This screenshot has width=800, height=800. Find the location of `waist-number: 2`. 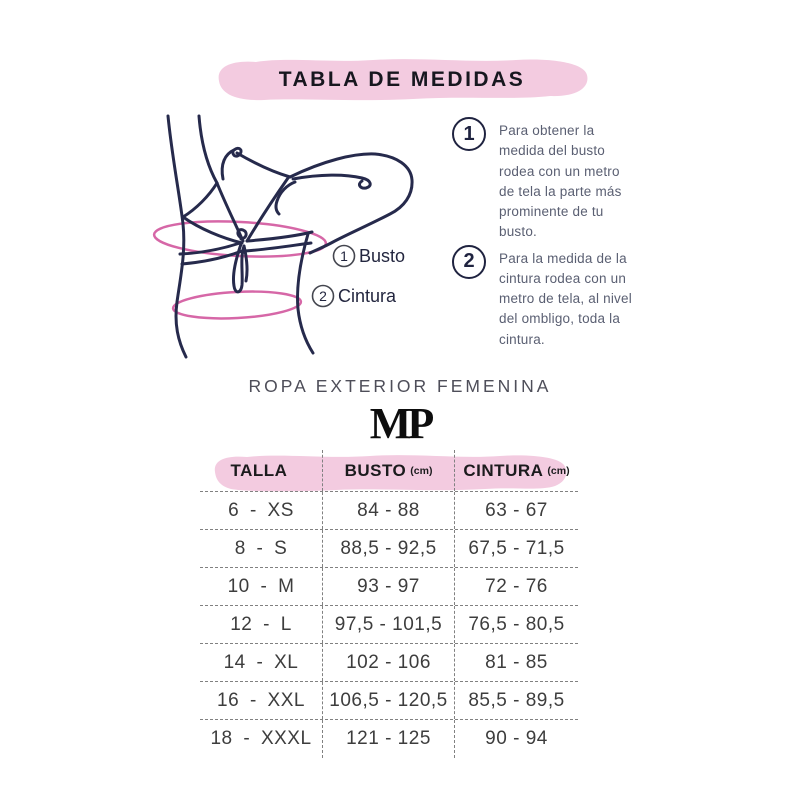

waist-number: 2 is located at coordinates (323, 296).